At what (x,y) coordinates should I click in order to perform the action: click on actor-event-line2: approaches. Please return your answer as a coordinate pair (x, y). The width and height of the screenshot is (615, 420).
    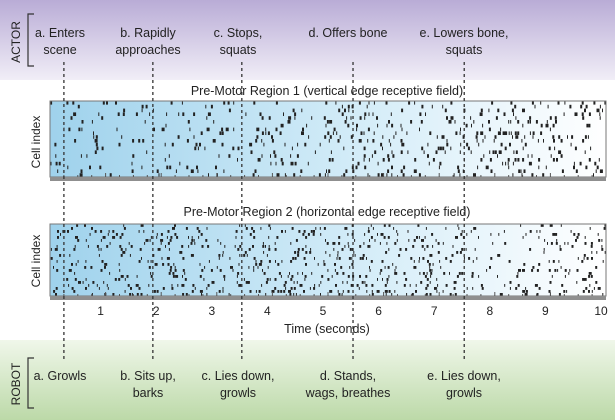
    Looking at the image, I should click on (147, 50).